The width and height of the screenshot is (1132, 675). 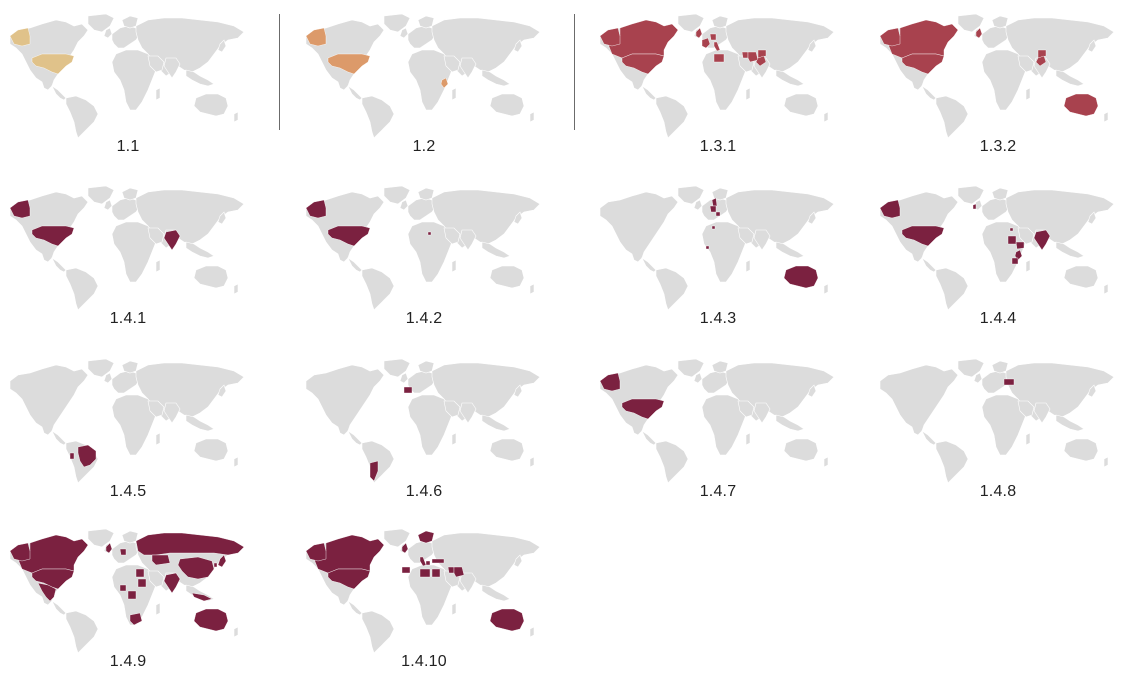 I want to click on highlighted-region-japan, so click(x=222, y=561).